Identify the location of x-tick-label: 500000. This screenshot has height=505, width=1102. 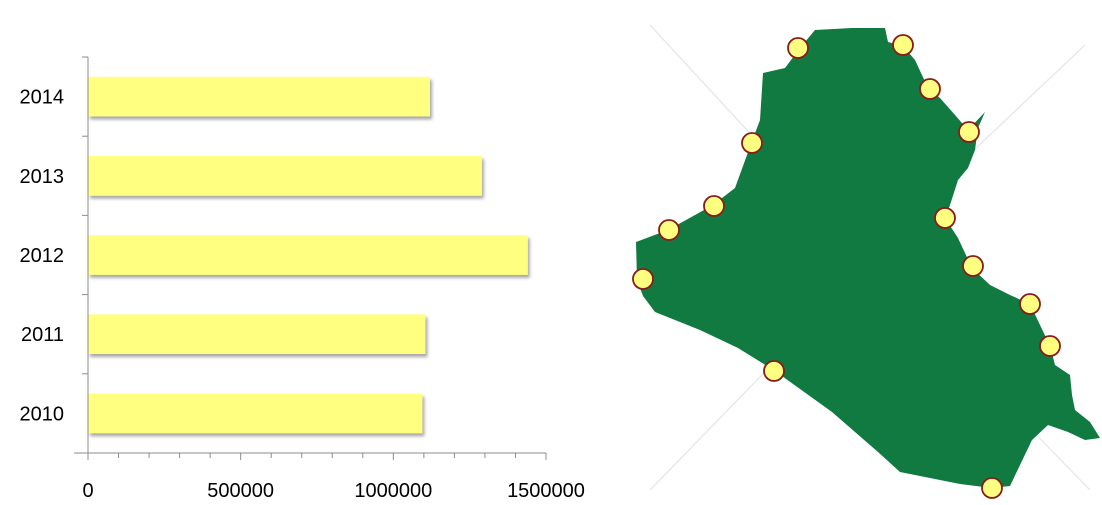
(240, 491).